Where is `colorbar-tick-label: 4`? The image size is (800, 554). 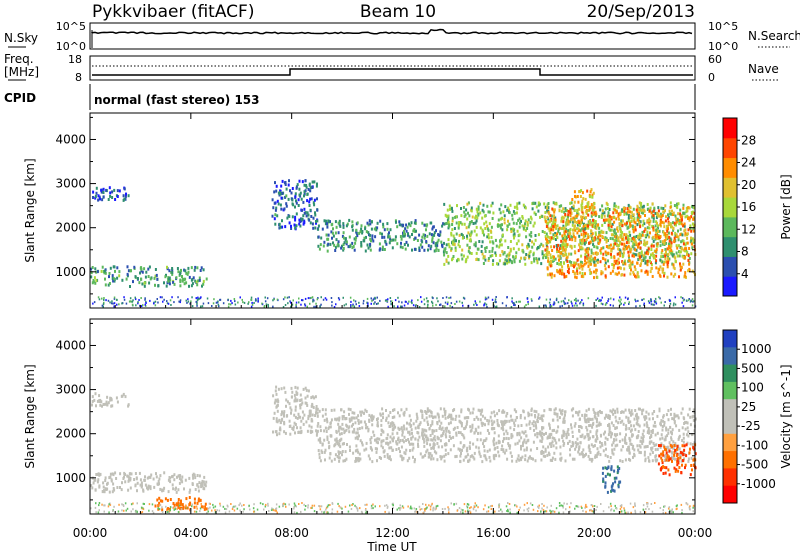 colorbar-tick-label: 4 is located at coordinates (745, 274).